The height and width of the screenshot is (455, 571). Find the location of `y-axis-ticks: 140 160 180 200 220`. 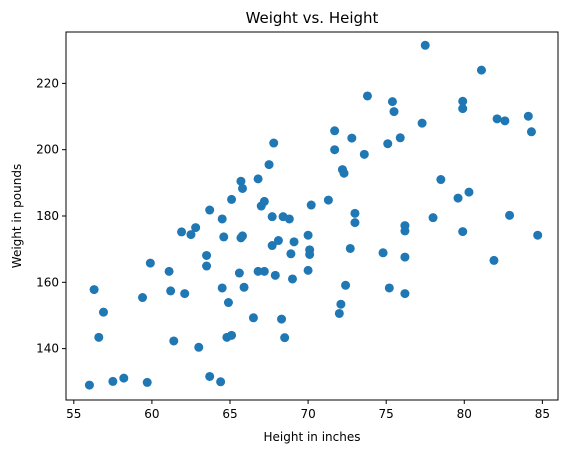

y-axis-ticks: 140 160 180 200 220 is located at coordinates (51, 216).